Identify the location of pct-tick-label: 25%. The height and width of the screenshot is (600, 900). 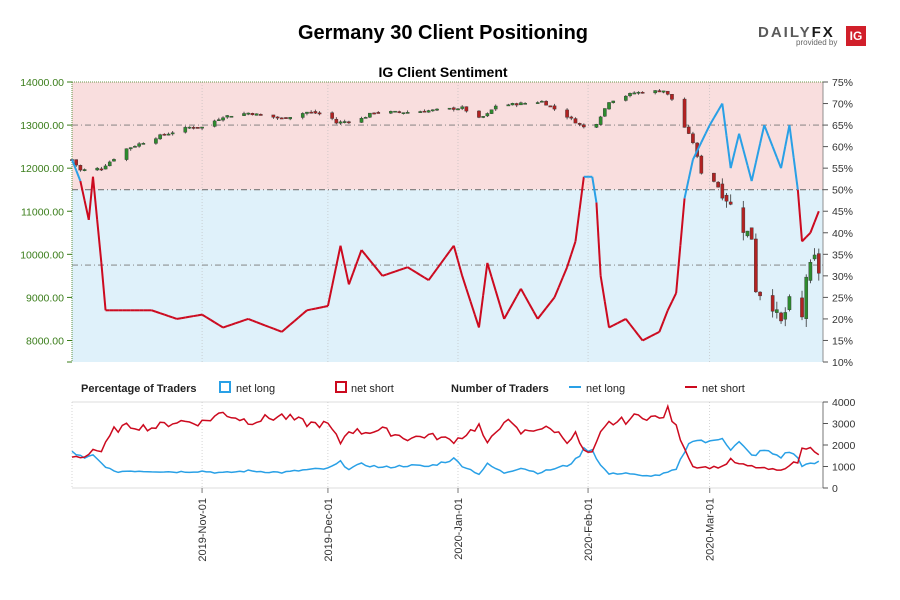
(842, 298).